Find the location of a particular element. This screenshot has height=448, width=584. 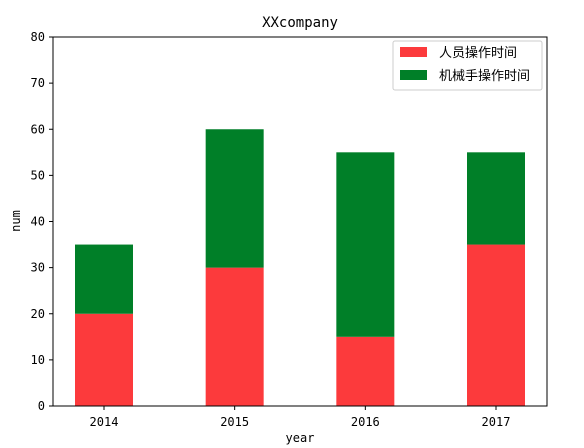

y-tick-label: 40 is located at coordinates (38, 222).